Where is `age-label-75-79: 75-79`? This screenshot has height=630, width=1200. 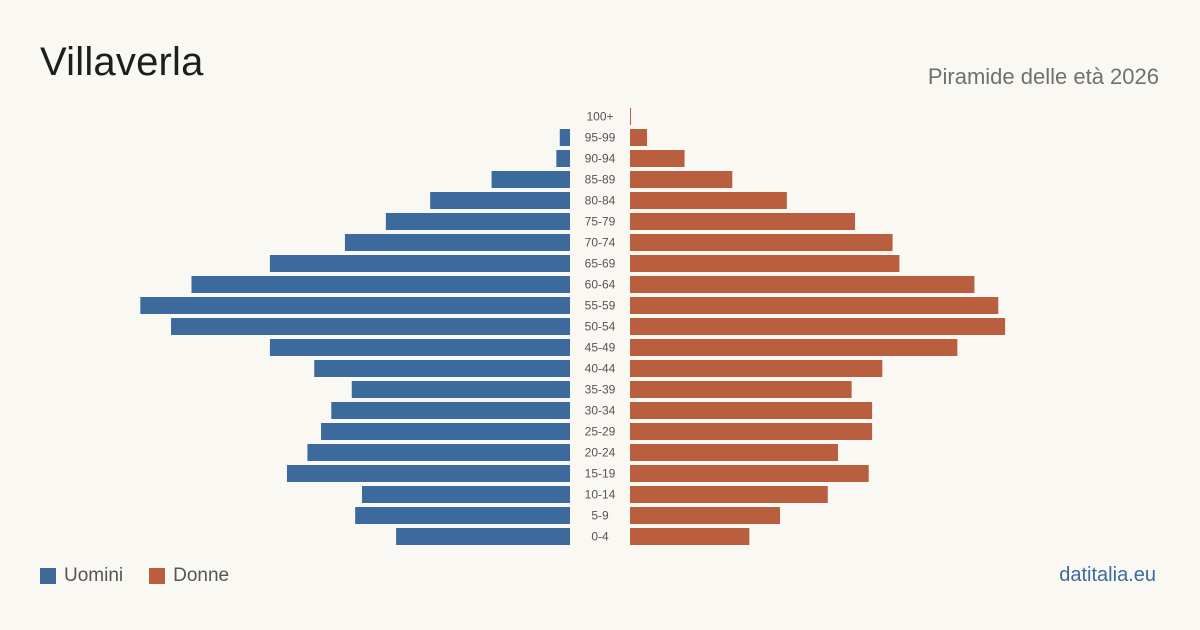 age-label-75-79: 75-79 is located at coordinates (600, 222).